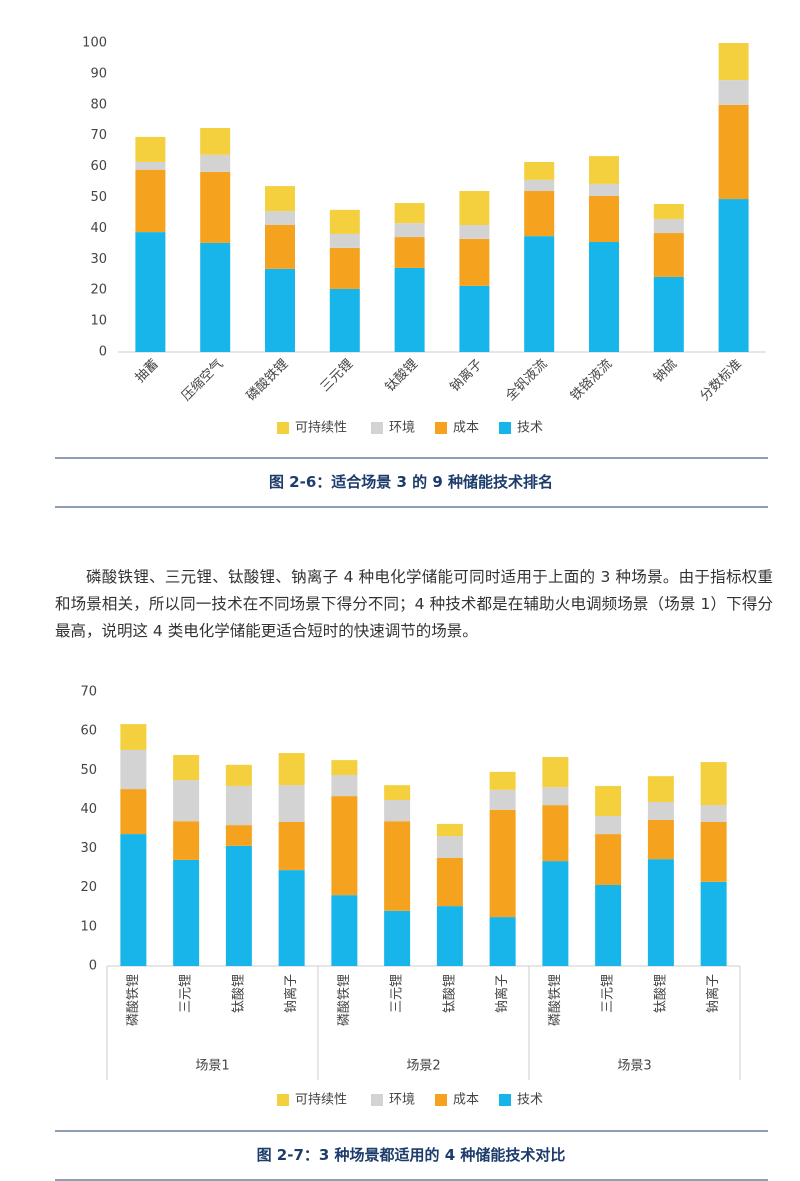 The image size is (800, 1181). What do you see at coordinates (530, 1100) in the screenshot?
I see `legend-label: 技术` at bounding box center [530, 1100].